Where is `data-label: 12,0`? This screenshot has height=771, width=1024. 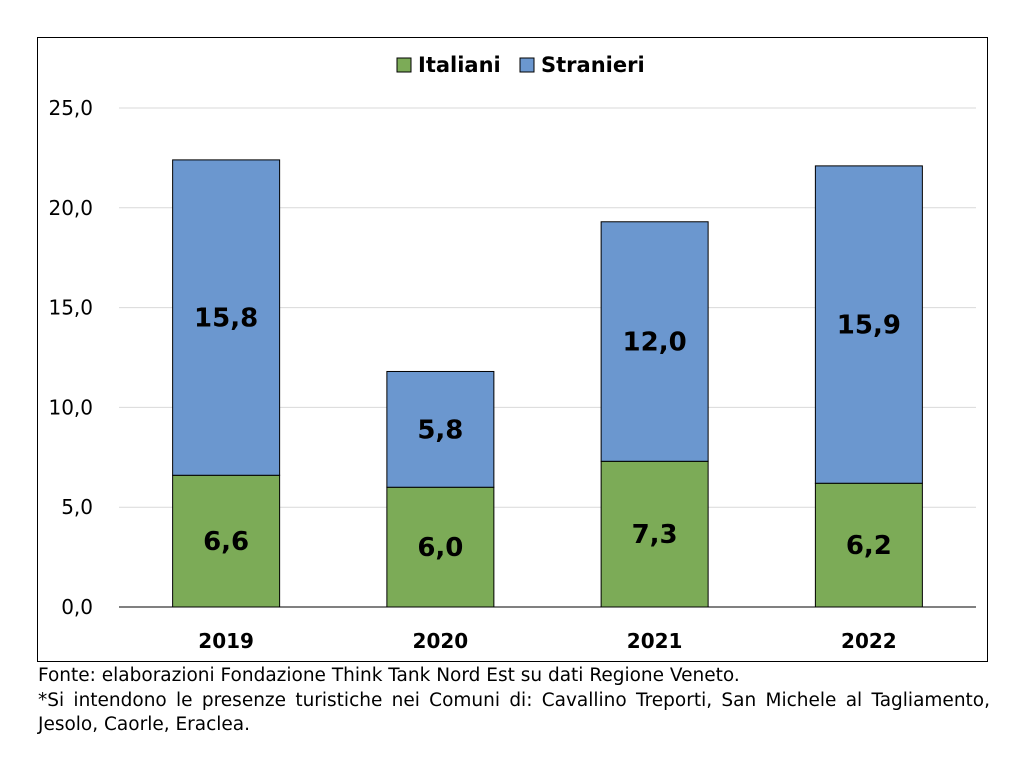
data-label: 12,0 is located at coordinates (655, 343).